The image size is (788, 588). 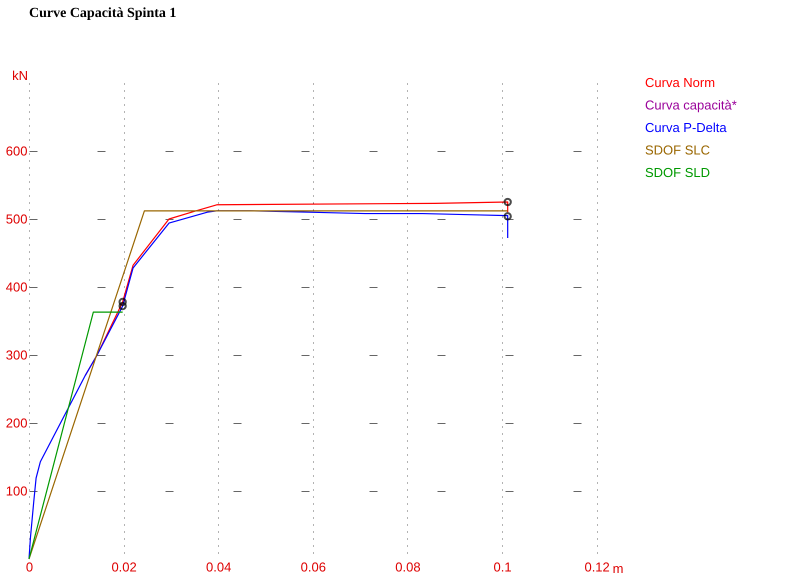 I want to click on x-tick-label: 0.08, so click(x=408, y=567).